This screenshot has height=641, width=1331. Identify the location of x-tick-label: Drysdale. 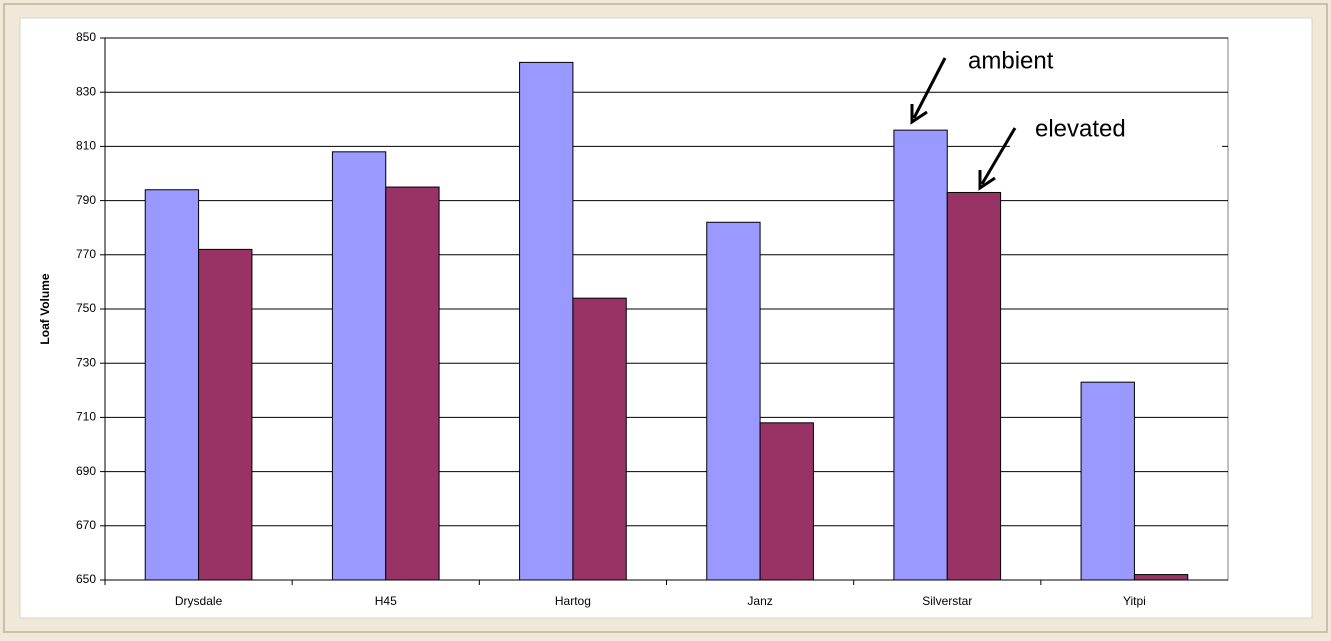
(199, 601).